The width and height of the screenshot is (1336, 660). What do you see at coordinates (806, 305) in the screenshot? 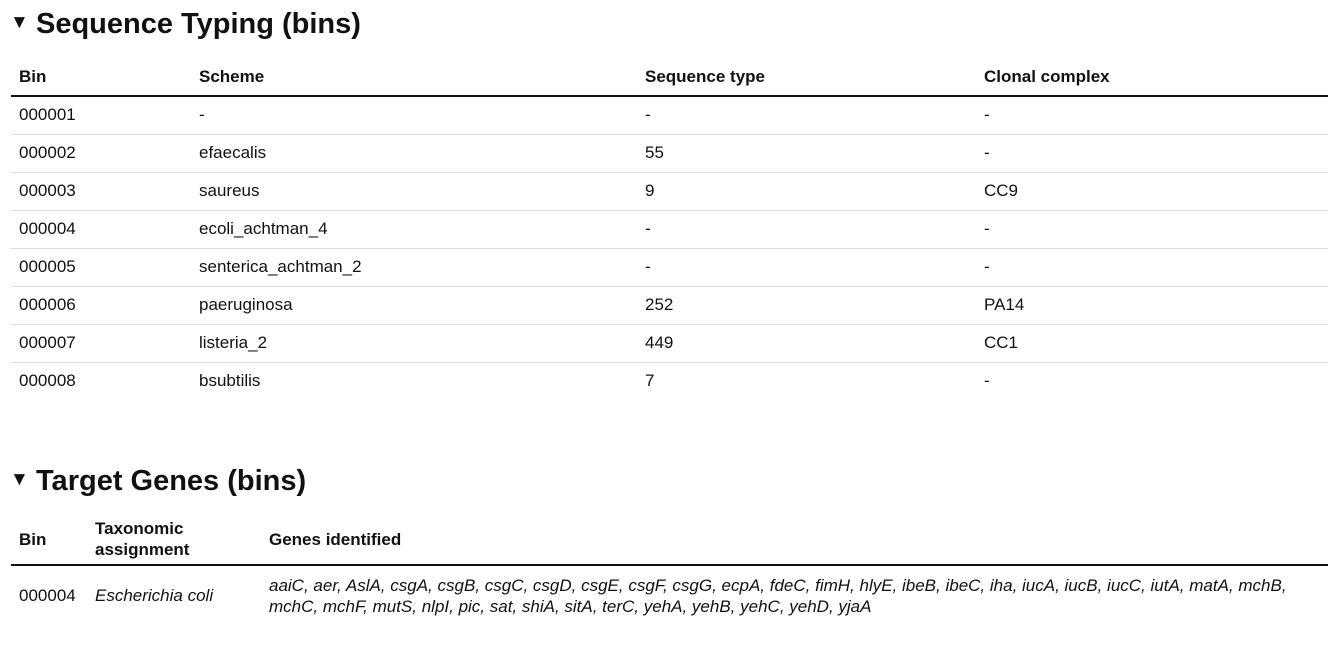
I see `sequence-type-cell: 252` at bounding box center [806, 305].